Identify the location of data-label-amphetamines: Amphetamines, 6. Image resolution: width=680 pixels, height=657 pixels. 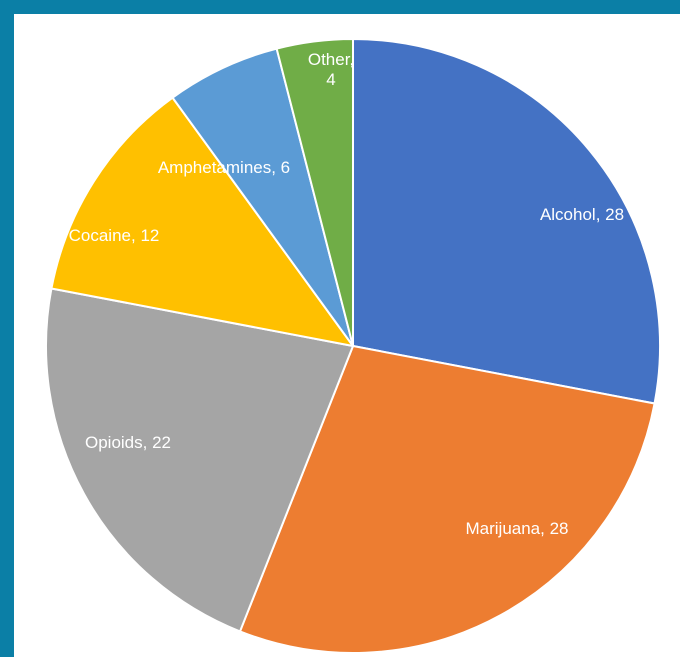
(224, 167).